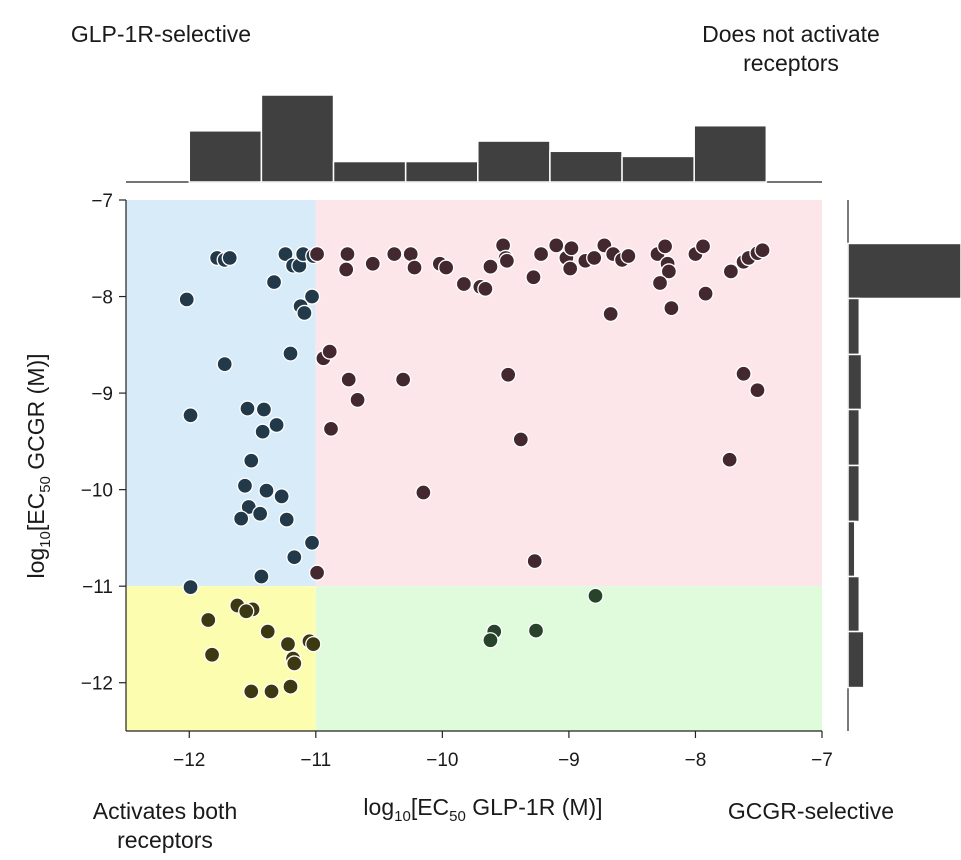 This screenshot has height=860, width=961. Describe the element at coordinates (97, 491) in the screenshot. I see `y-tick-label: −10` at that location.